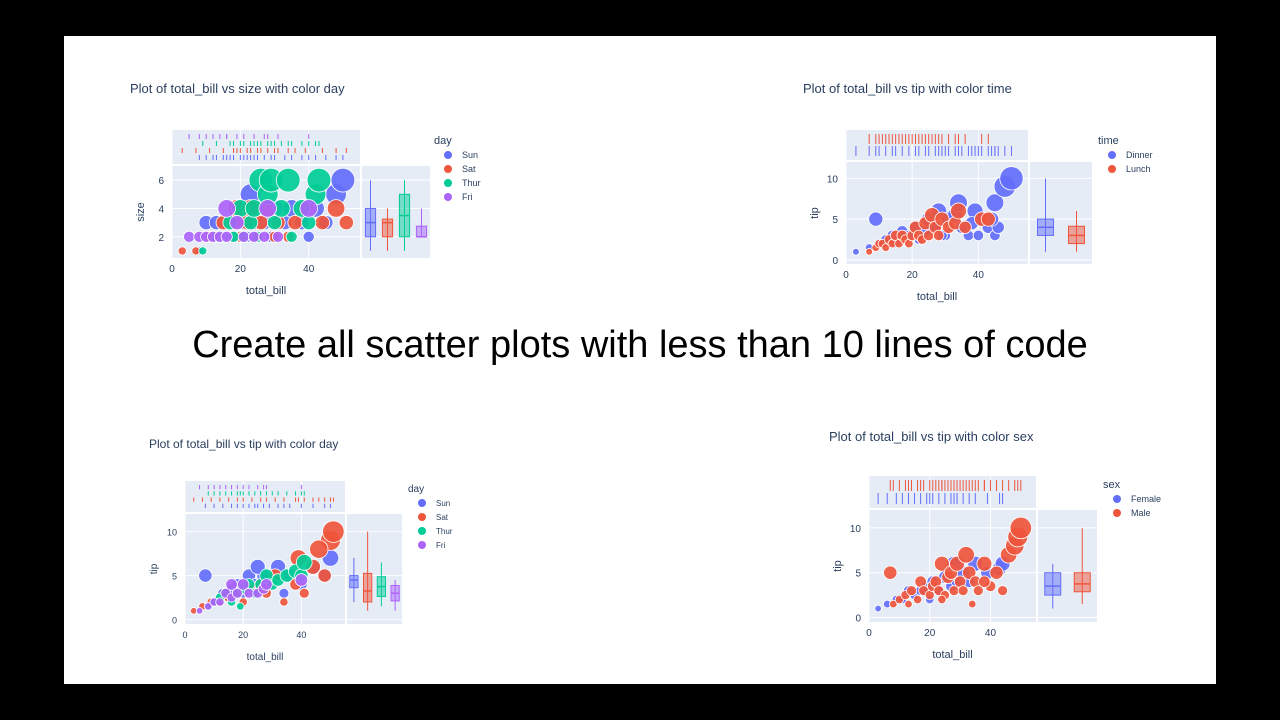 The width and height of the screenshot is (1280, 720). What do you see at coordinates (161, 209) in the screenshot?
I see `y-tick-label: 4` at bounding box center [161, 209].